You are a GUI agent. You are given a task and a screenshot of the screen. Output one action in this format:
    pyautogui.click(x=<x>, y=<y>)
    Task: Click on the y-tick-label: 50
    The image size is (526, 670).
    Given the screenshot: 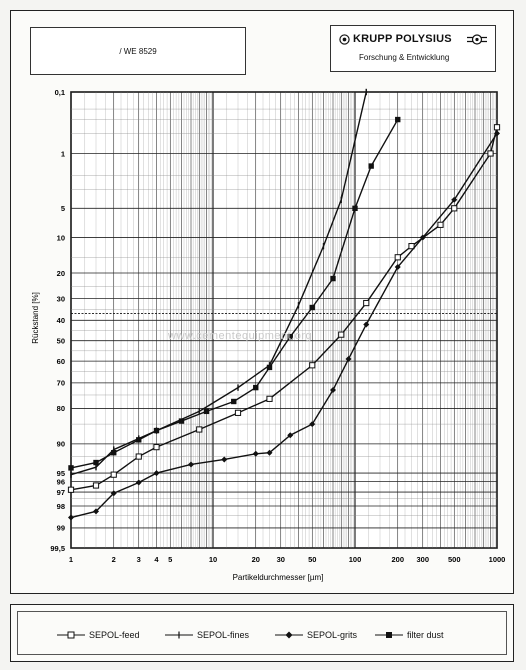 What is the action you would take?
    pyautogui.click(x=61, y=340)
    